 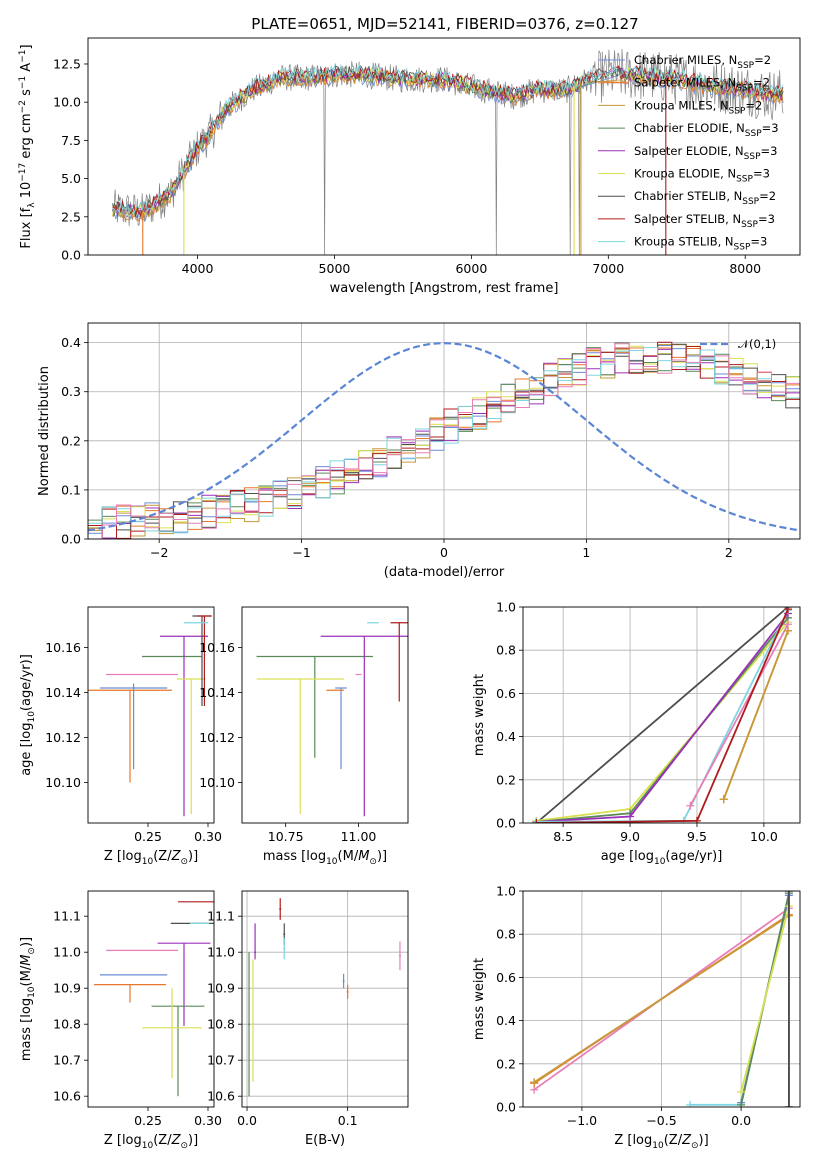 What do you see at coordinates (582, 1120) in the screenshot?
I see `x-tick-label: −1.0` at bounding box center [582, 1120].